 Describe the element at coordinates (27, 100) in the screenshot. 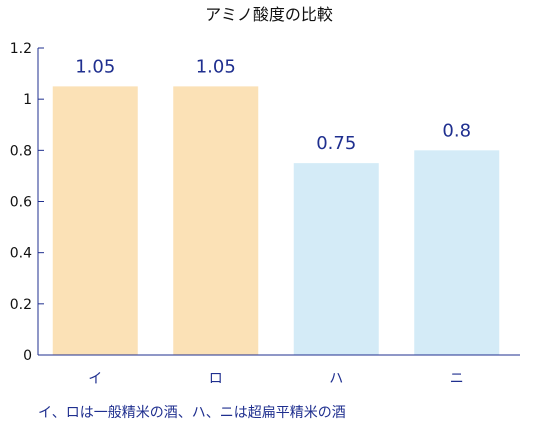

I see `y-tick-label: 1` at that location.